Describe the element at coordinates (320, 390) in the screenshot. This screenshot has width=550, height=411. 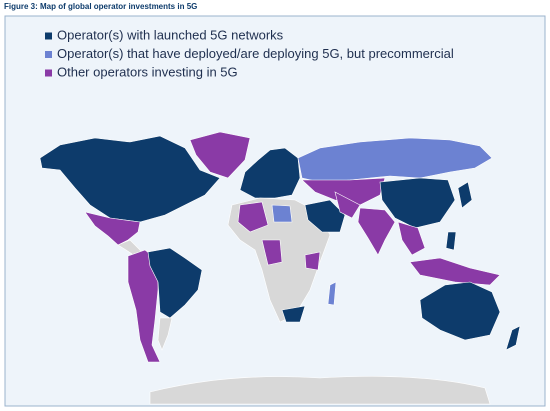
I see `antarctica` at that location.